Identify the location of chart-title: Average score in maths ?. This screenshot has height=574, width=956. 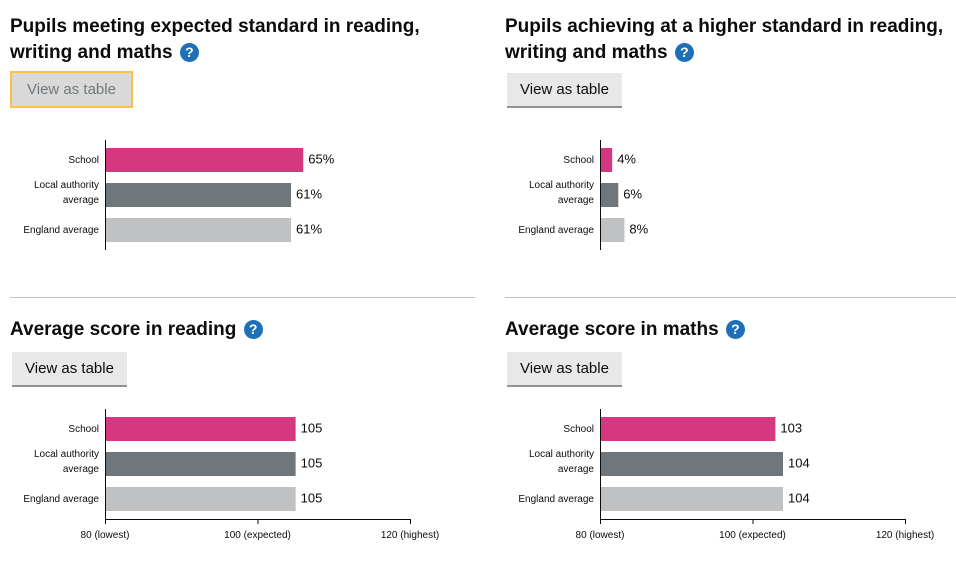
(730, 330).